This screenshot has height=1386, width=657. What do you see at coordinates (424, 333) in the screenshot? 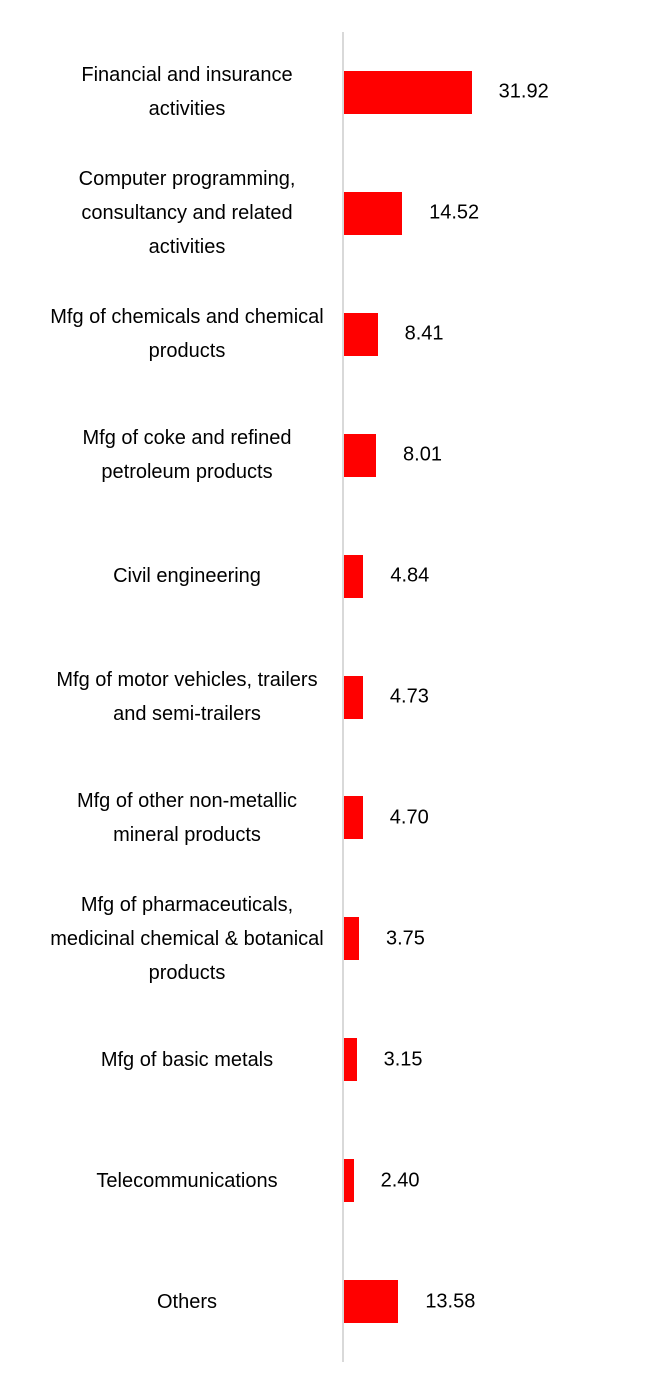
I see `value-label: 8.41` at bounding box center [424, 333].